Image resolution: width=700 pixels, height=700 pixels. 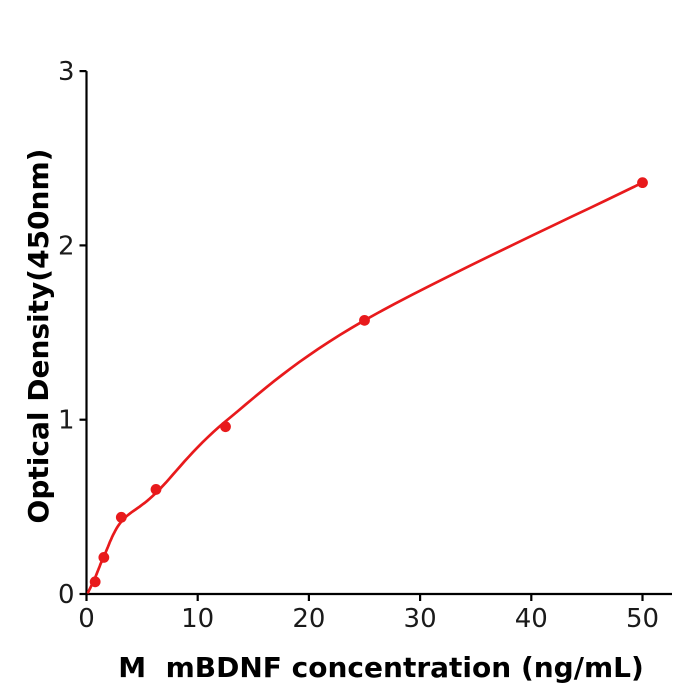 What do you see at coordinates (86, 619) in the screenshot?
I see `x-tick-label: 0` at bounding box center [86, 619].